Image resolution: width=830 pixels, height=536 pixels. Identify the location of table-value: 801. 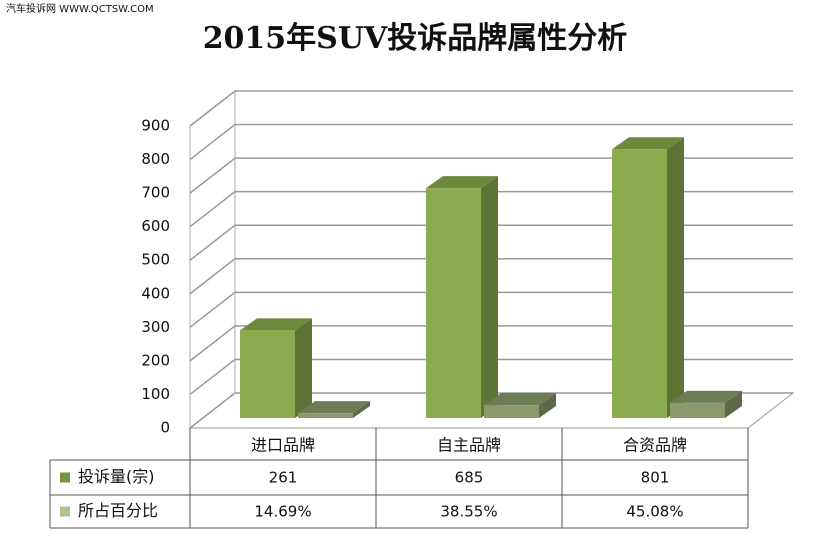
(655, 478).